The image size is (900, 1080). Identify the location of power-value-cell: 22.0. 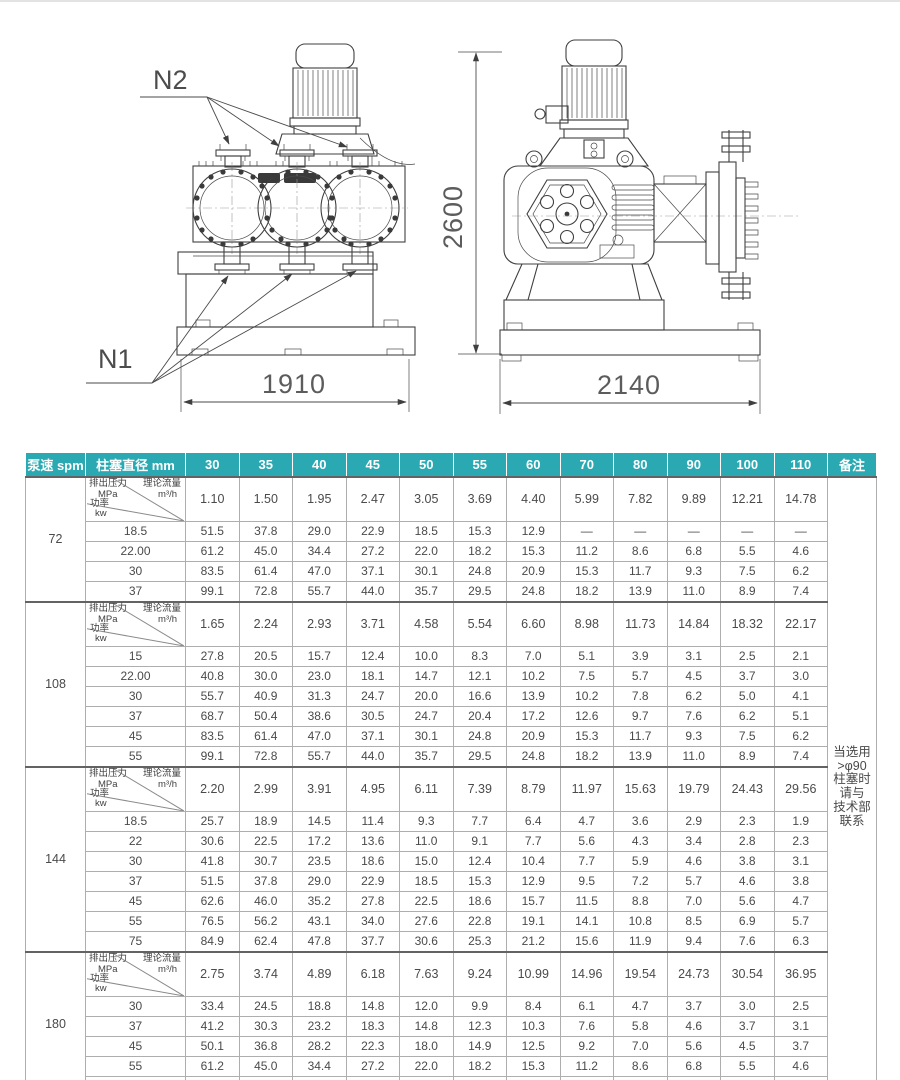
(427, 1067).